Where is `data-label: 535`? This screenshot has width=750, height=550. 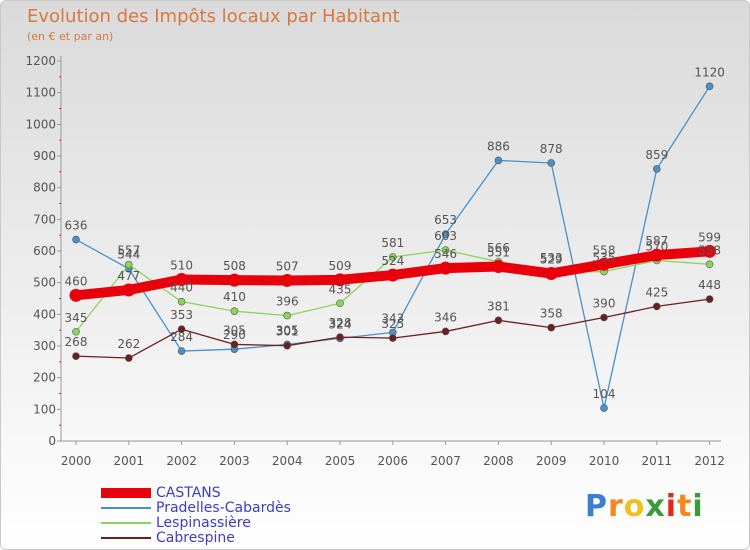 data-label: 535 is located at coordinates (604, 258).